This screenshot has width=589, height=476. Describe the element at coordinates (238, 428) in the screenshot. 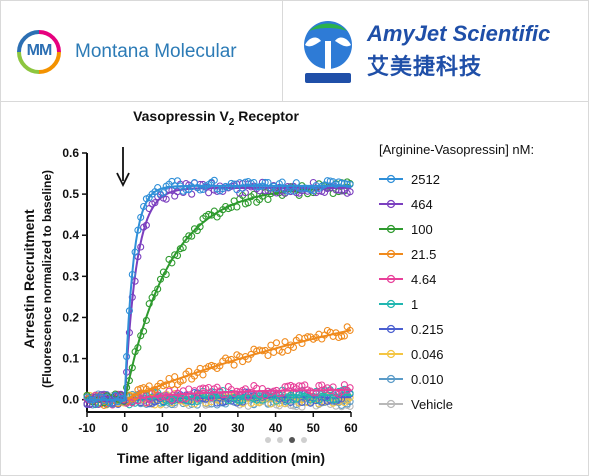

I see `x-tick-label: 30` at that location.